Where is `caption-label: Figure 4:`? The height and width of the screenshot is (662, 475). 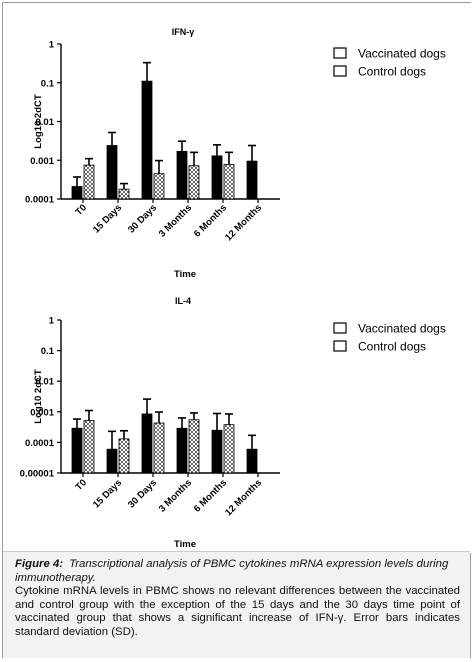 caption-label: Figure 4: is located at coordinates (39, 564).